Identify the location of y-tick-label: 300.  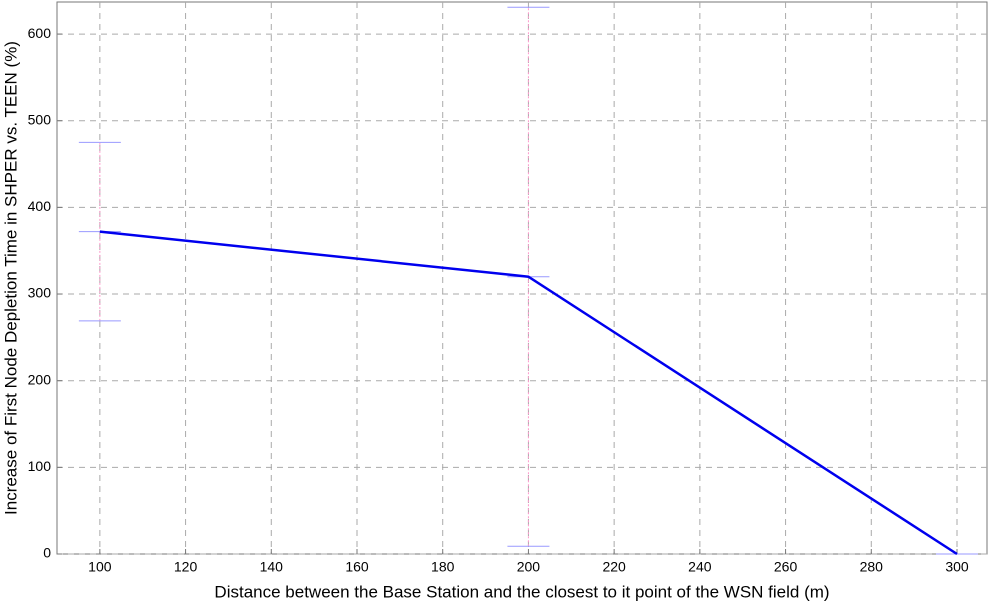
(40, 293).